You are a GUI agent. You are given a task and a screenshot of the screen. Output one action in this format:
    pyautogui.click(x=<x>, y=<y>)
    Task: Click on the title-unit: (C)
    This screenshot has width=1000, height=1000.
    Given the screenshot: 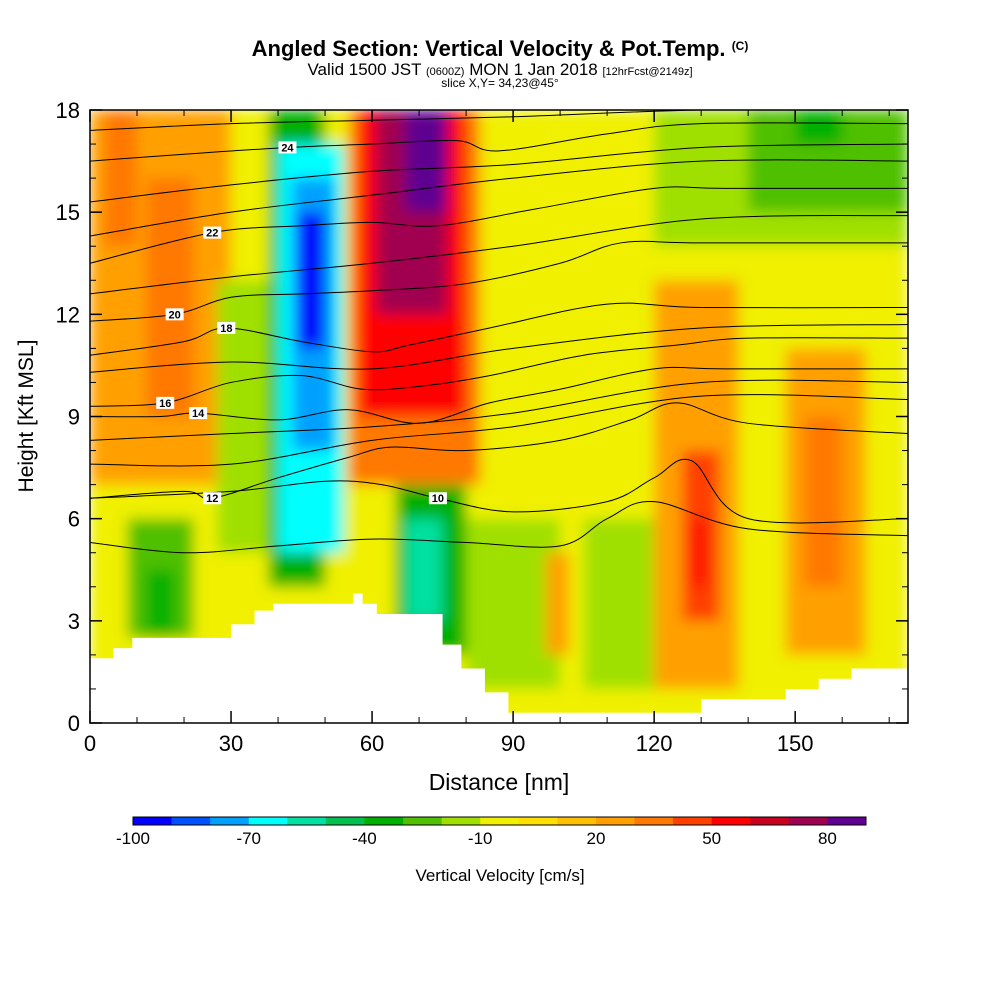 What is the action you would take?
    pyautogui.click(x=740, y=46)
    